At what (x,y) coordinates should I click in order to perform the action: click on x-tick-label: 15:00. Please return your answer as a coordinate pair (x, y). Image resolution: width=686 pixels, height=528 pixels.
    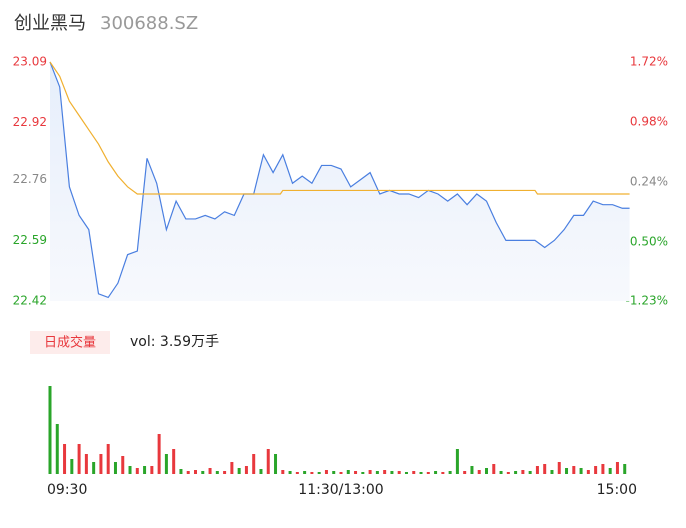
    Looking at the image, I should click on (617, 490).